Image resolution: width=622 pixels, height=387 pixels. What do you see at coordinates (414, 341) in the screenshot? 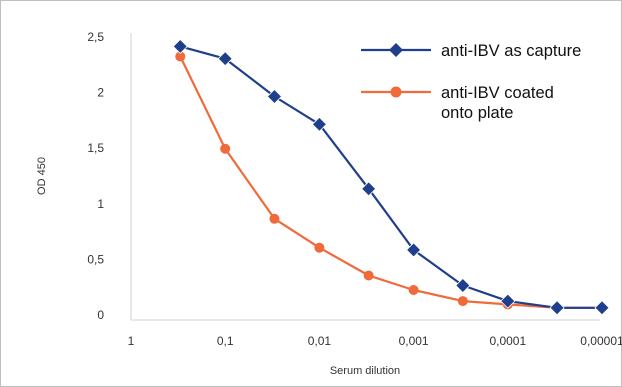
I see `x-tick-label: 0,001` at bounding box center [414, 341].